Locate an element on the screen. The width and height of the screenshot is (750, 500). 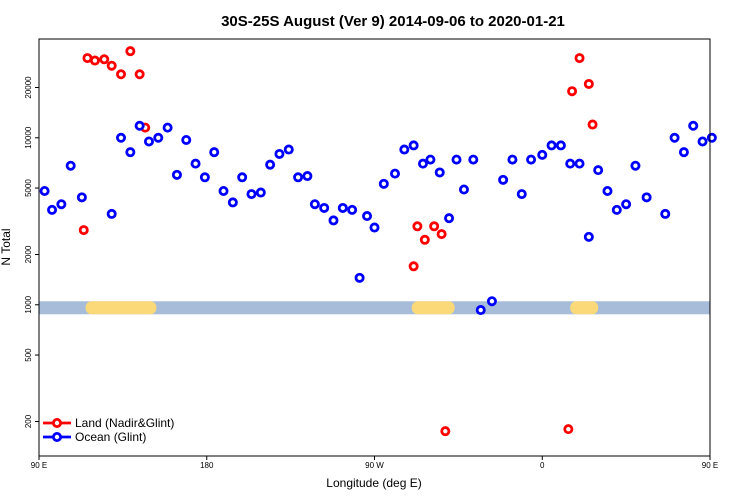
x-tick-label: 180 is located at coordinates (207, 465).